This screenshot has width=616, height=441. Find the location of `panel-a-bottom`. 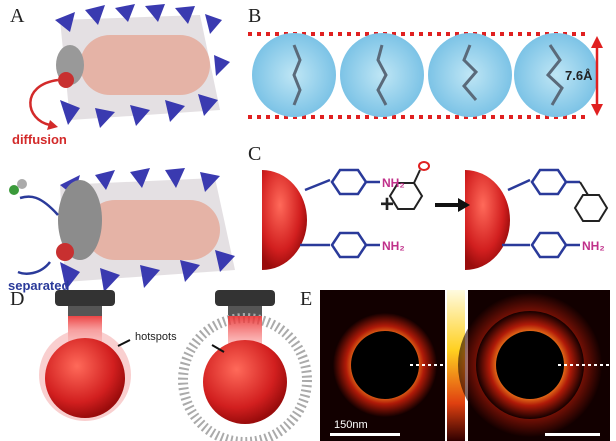

panel-a-bottom is located at coordinates (122, 230).